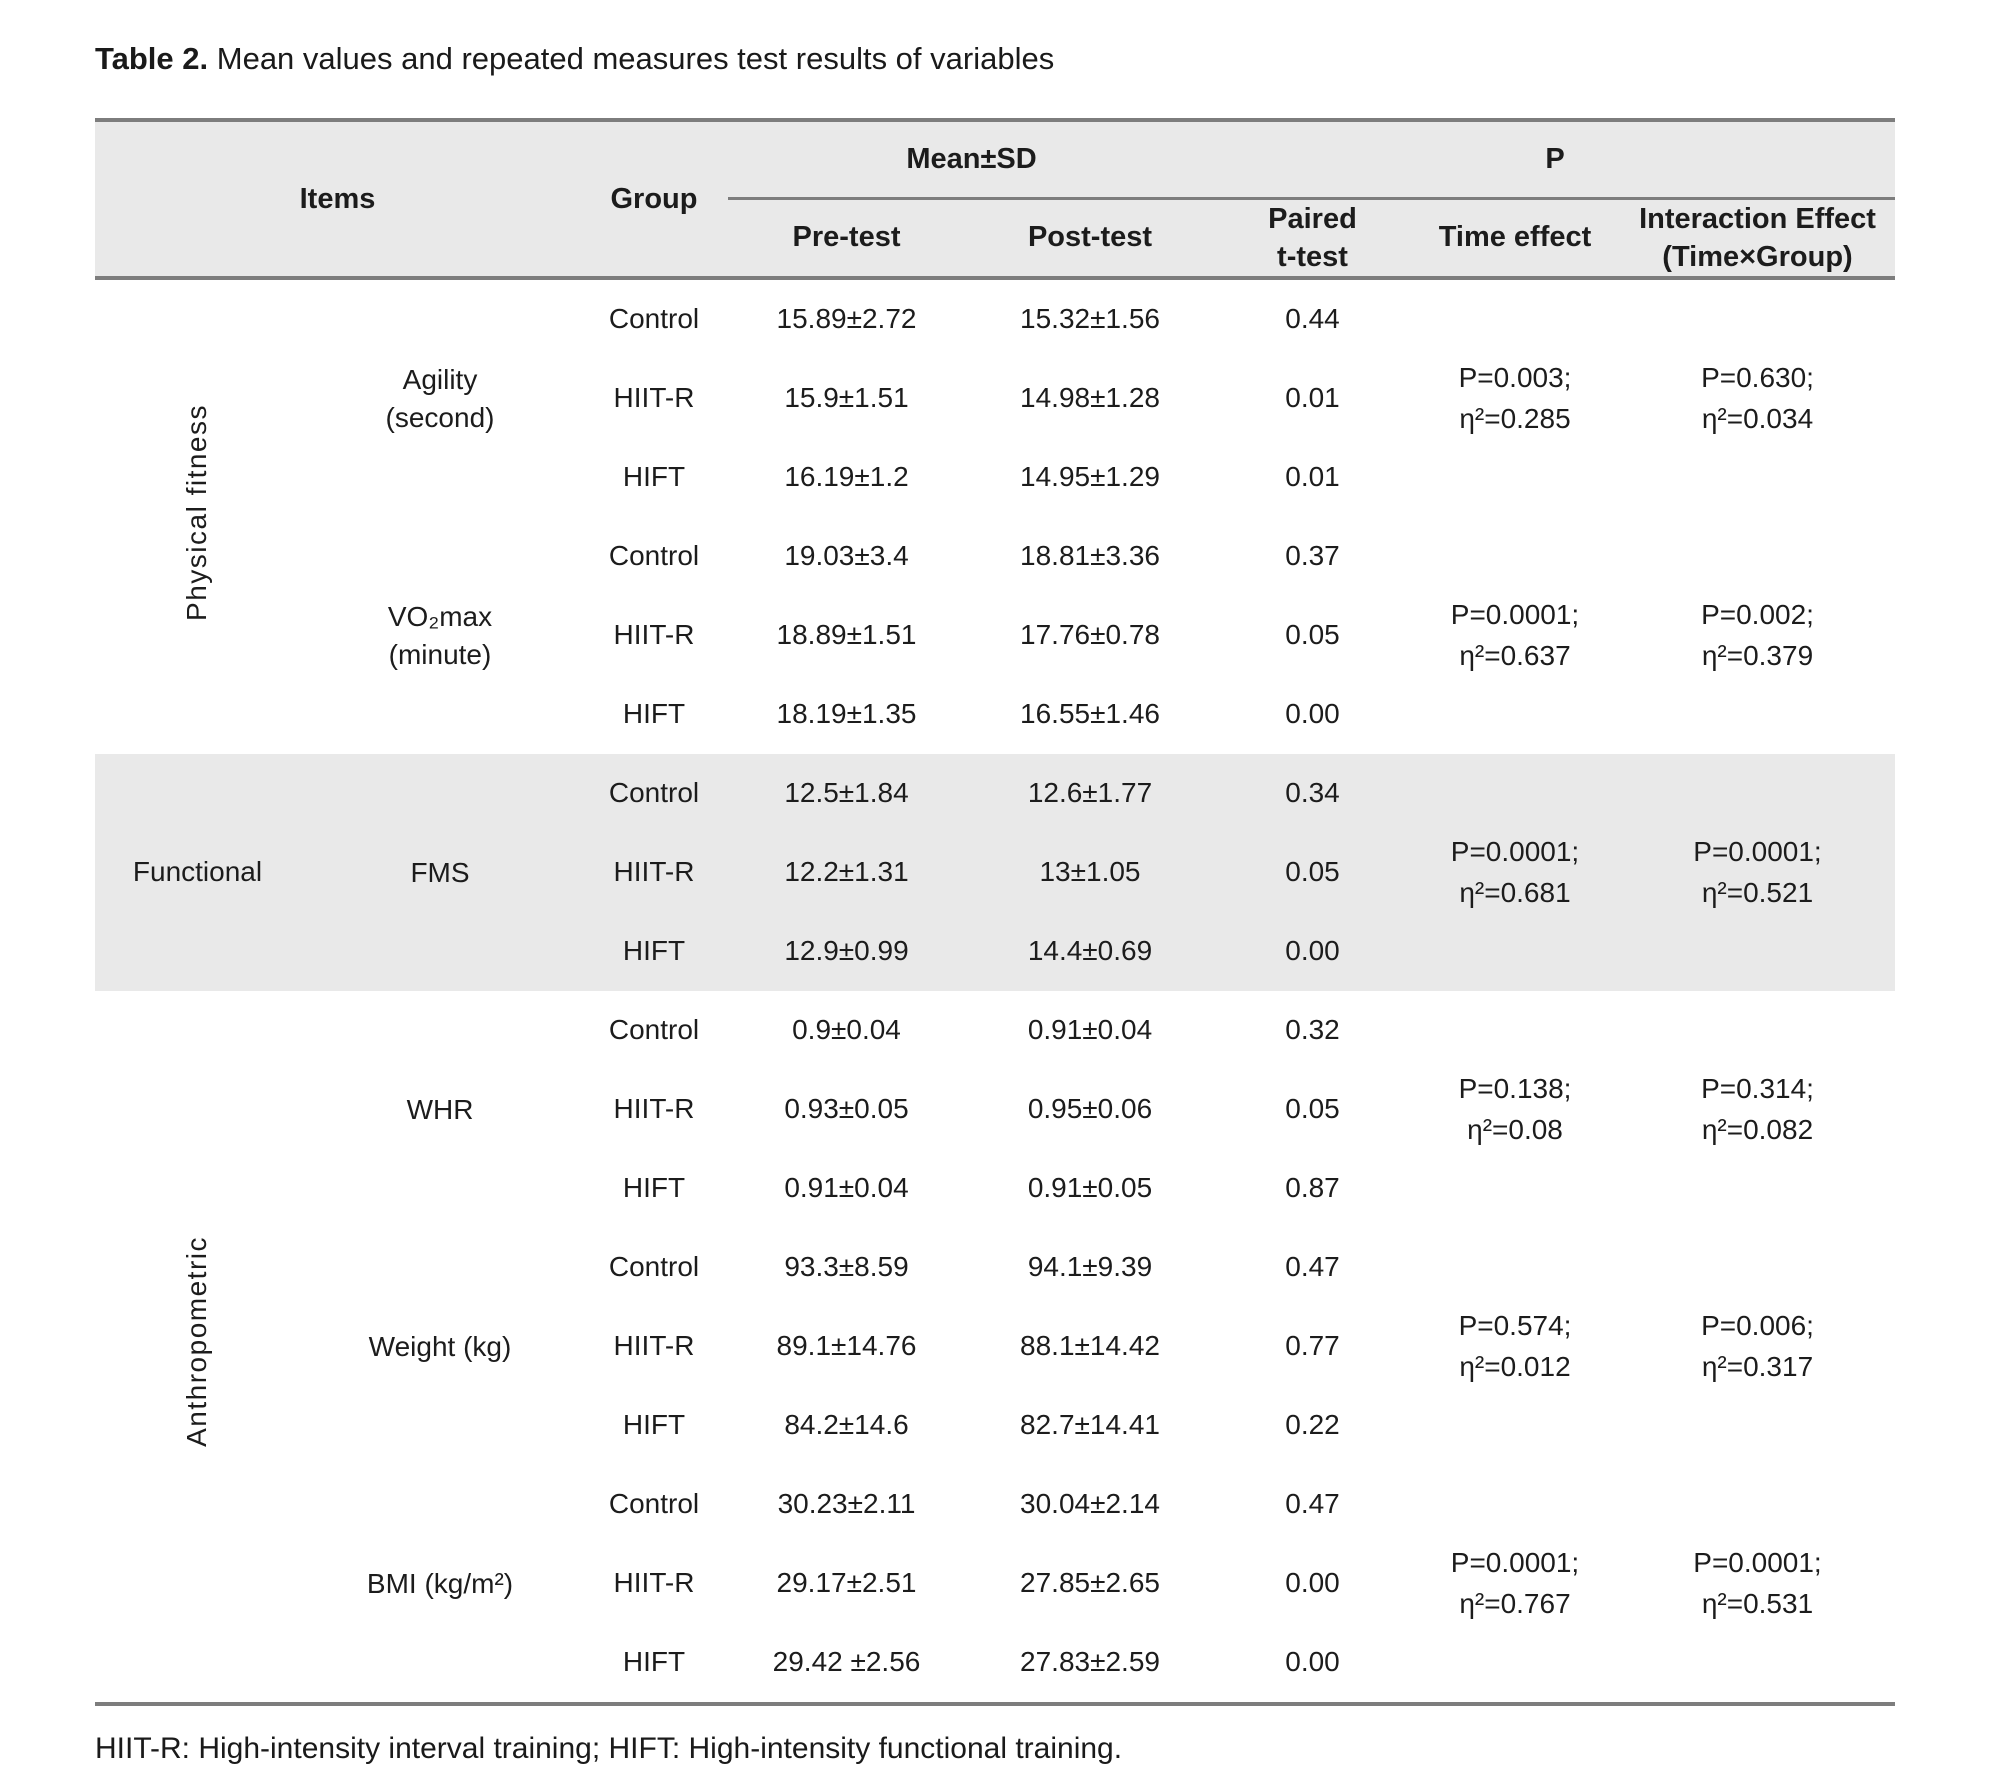 The height and width of the screenshot is (1783, 2000). Describe the element at coordinates (995, 1346) in the screenshot. I see `table-row: HIIT-R 89.1±14.76 88.1±14.42 0.77` at that location.